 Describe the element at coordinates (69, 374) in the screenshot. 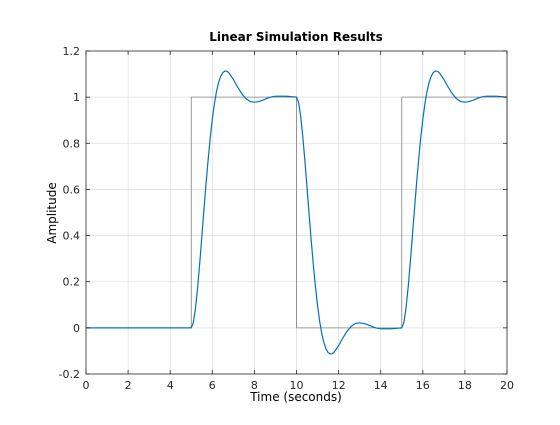

I see `y-tick-label: -0.2` at that location.